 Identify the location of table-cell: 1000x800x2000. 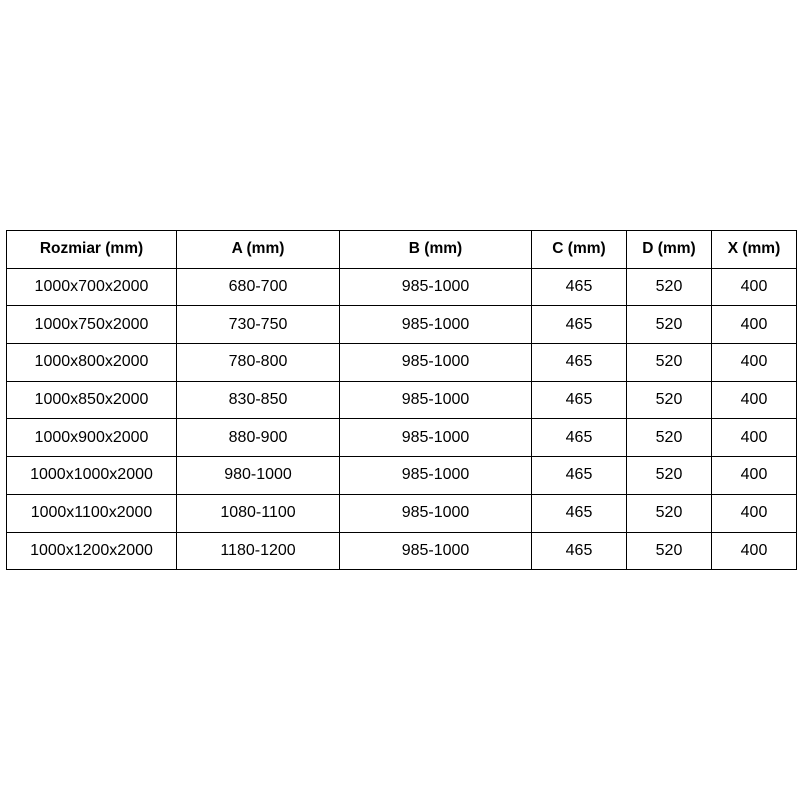
(91, 362).